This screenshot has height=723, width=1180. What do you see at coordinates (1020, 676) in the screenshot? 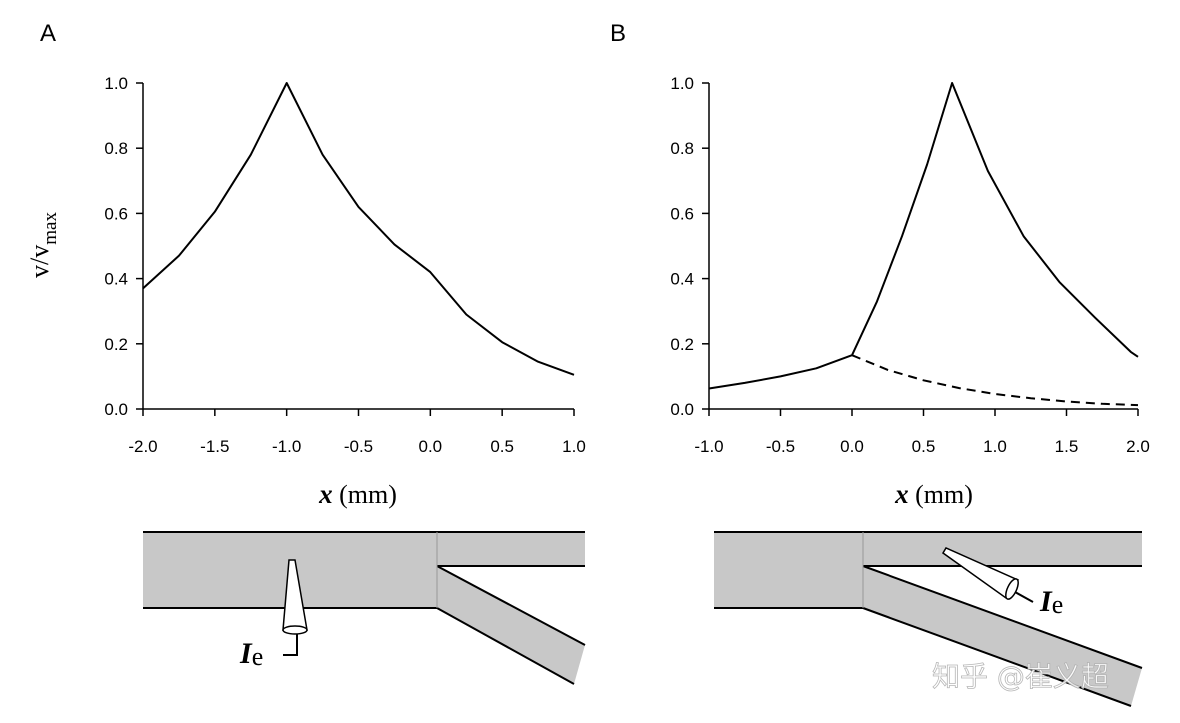
I see `watermark: 知乎 @崔义超` at bounding box center [1020, 676].